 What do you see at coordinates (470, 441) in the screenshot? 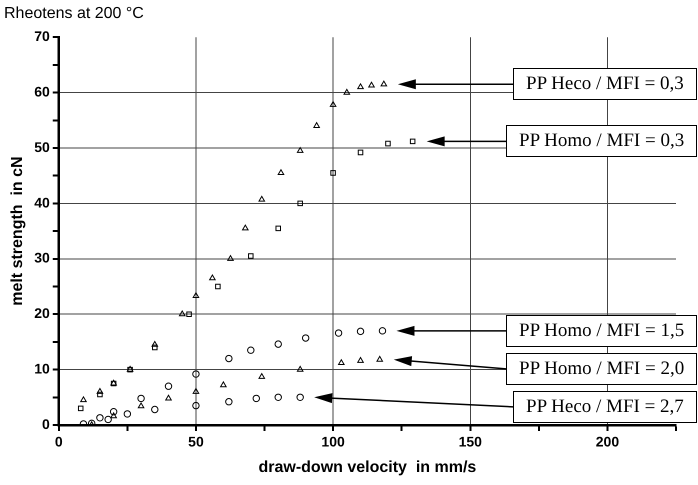
I see `x-tick-label: 150` at bounding box center [470, 441].